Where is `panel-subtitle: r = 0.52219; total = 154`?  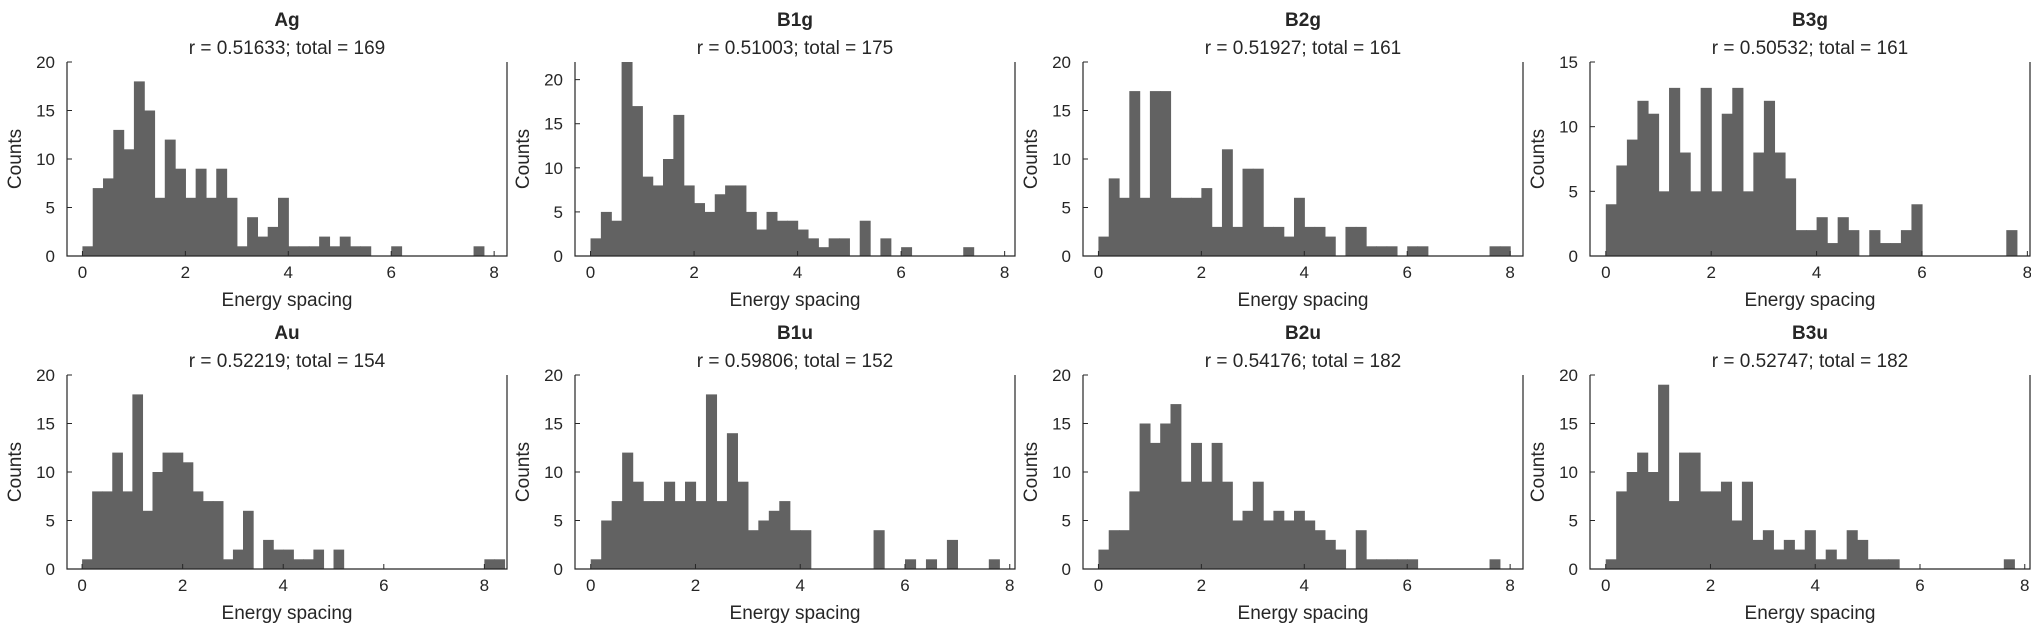 panel-subtitle: r = 0.52219; total = 154 is located at coordinates (287, 361).